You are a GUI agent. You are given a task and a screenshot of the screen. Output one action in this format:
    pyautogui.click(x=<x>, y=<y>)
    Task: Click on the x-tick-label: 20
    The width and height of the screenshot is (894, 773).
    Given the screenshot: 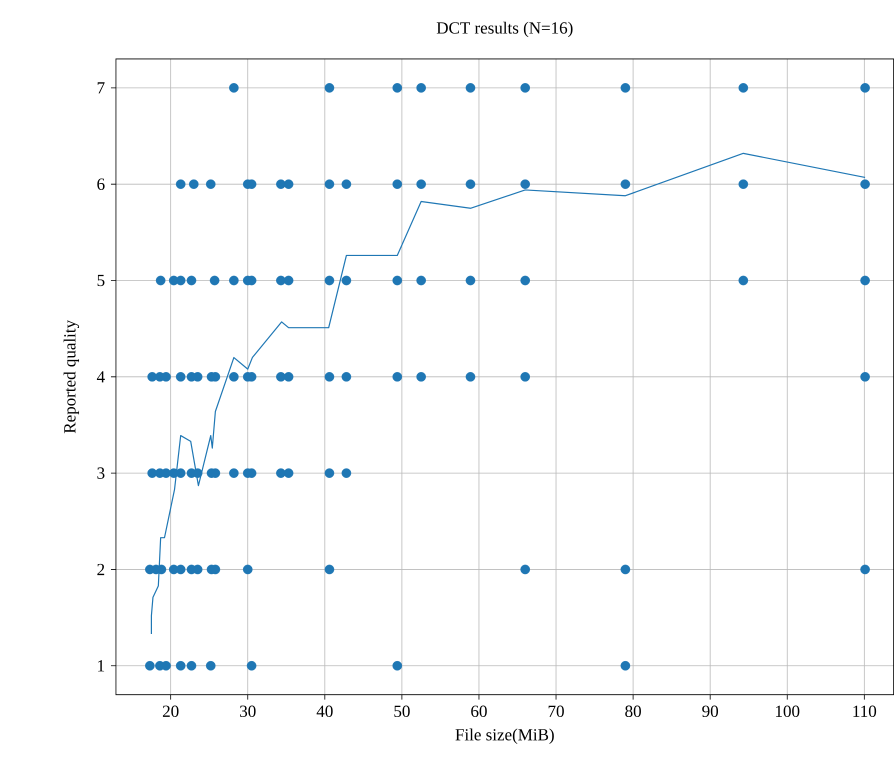 What is the action you would take?
    pyautogui.click(x=170, y=712)
    